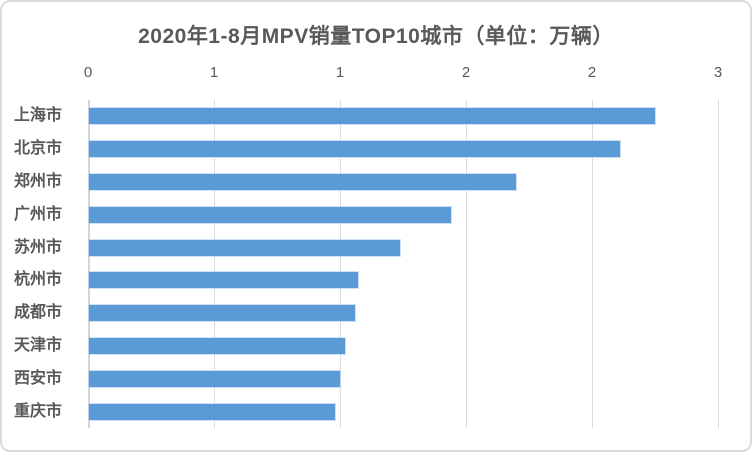 The width and height of the screenshot is (752, 452). Describe the element at coordinates (38, 247) in the screenshot. I see `category-label: 苏州市` at that location.